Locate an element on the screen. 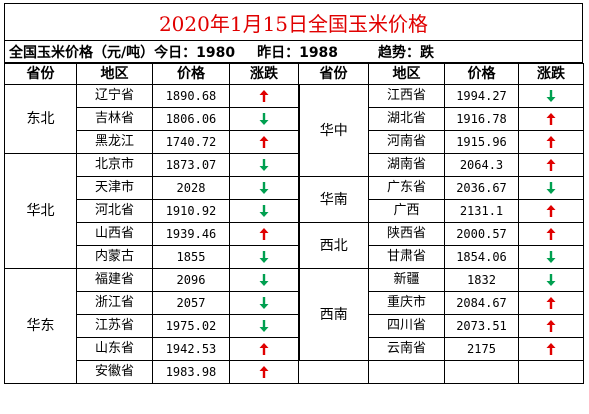 The width and height of the screenshot is (589, 414). price-cell: 2028 is located at coordinates (191, 188).